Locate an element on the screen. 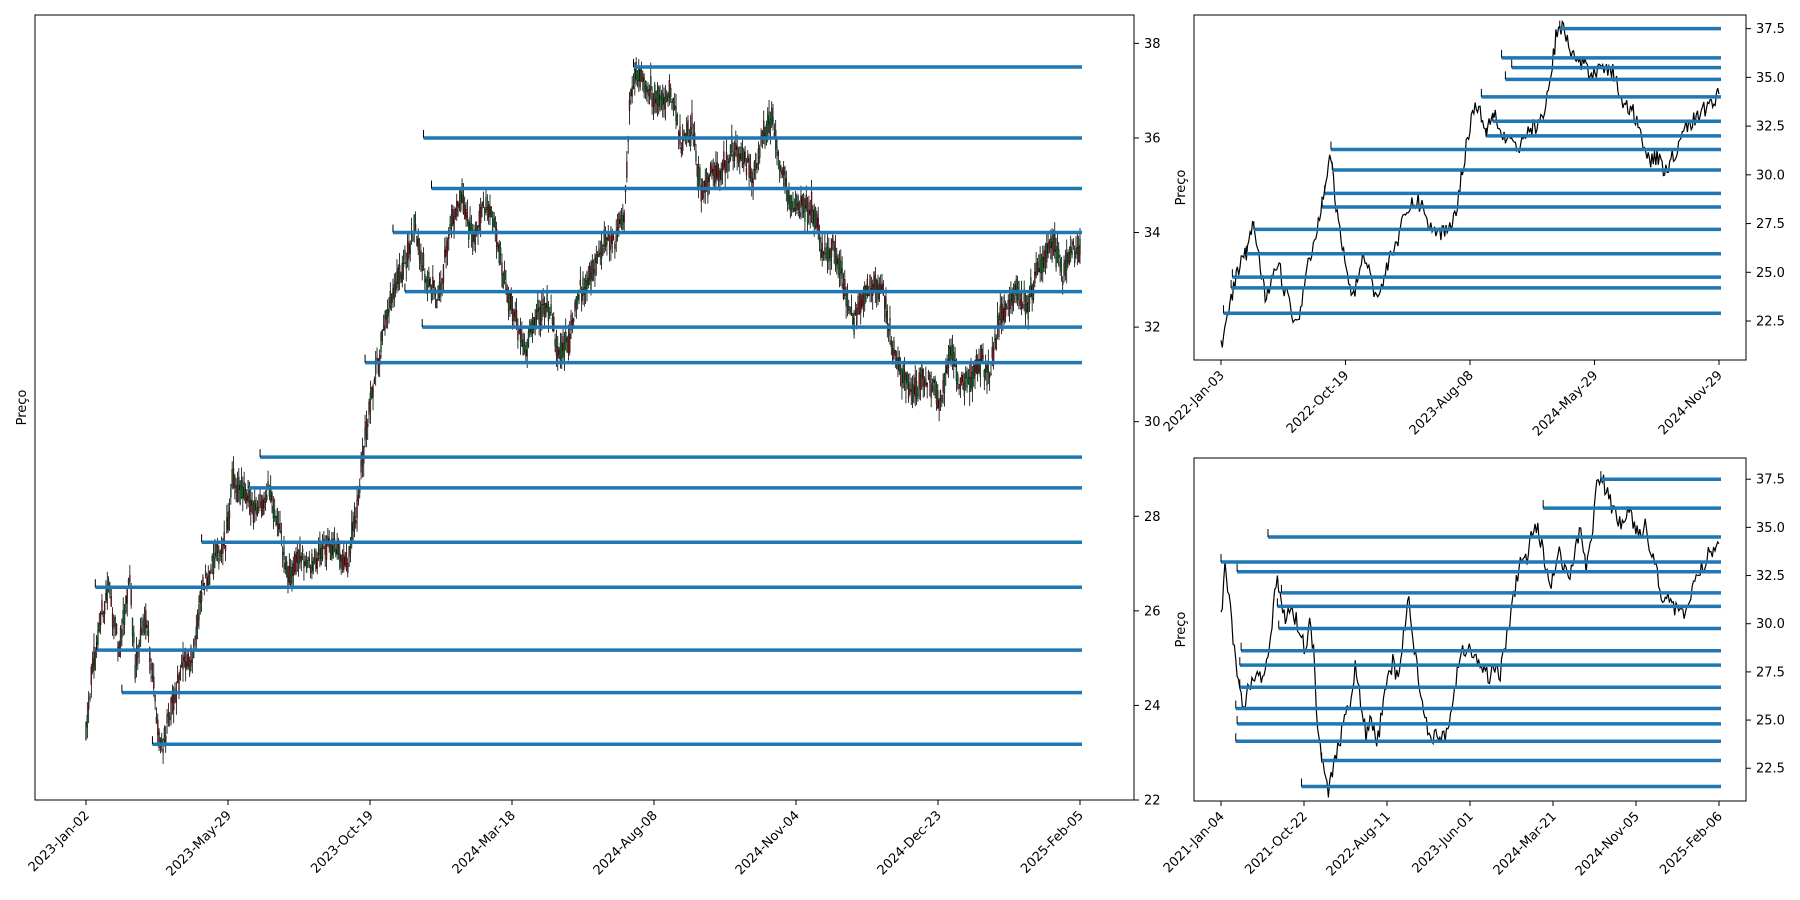 The height and width of the screenshot is (900, 1800). x-tick-label: 2025-Feb-05 is located at coordinates (1052, 842).